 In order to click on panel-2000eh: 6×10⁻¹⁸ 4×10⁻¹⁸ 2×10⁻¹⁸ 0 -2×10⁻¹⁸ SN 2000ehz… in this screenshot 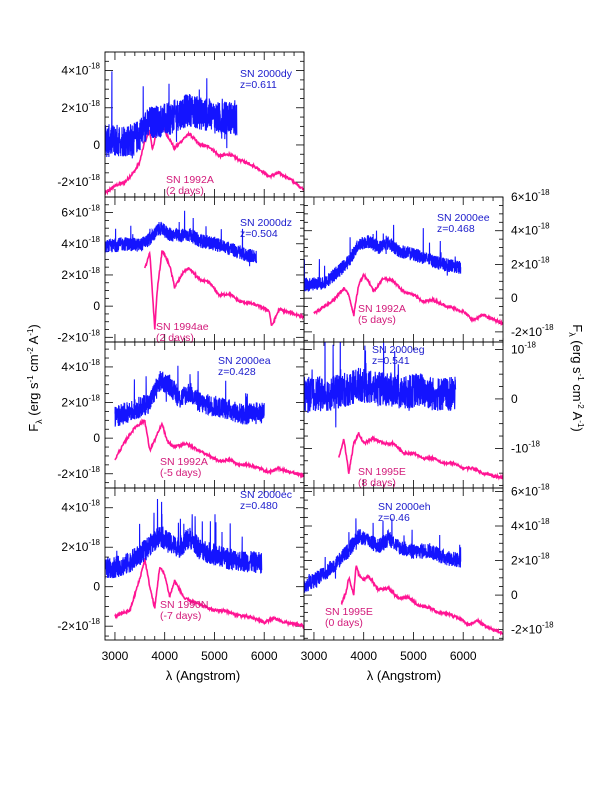, I will do `click(428, 561)`.